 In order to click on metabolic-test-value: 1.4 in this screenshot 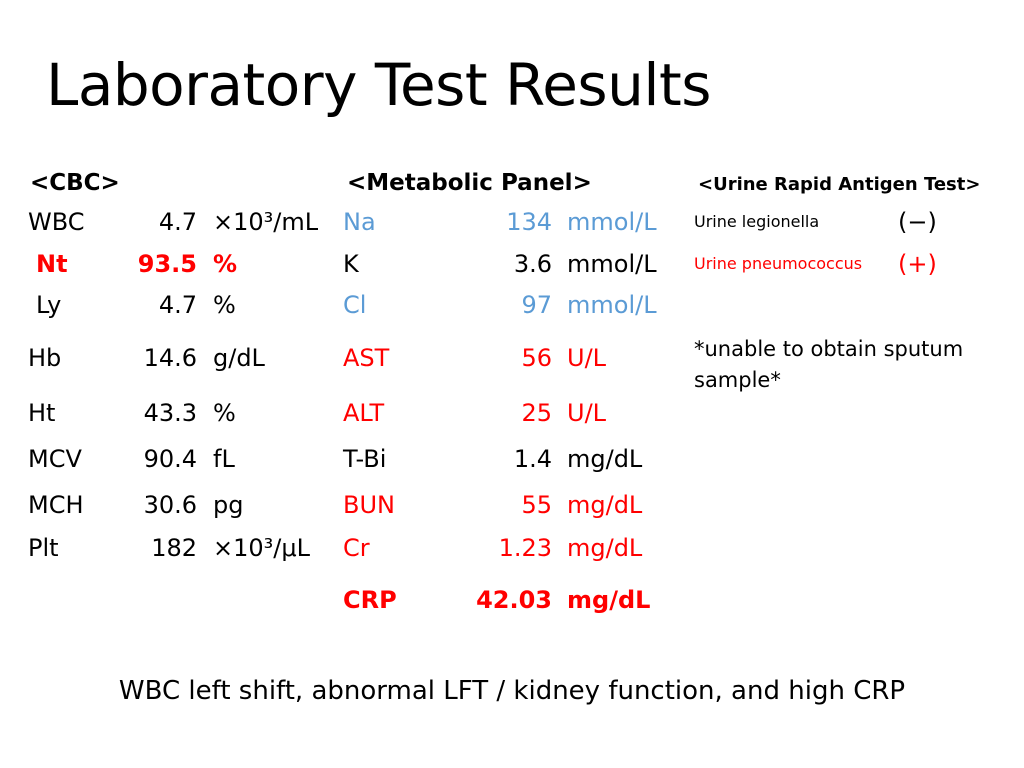, I will do `click(532, 459)`.